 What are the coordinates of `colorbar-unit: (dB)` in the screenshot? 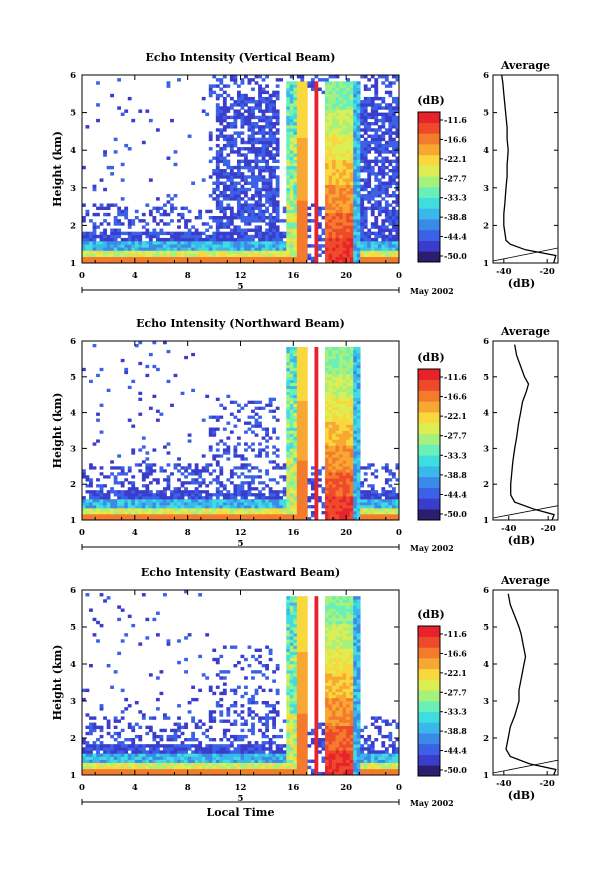 It's located at (430, 100).